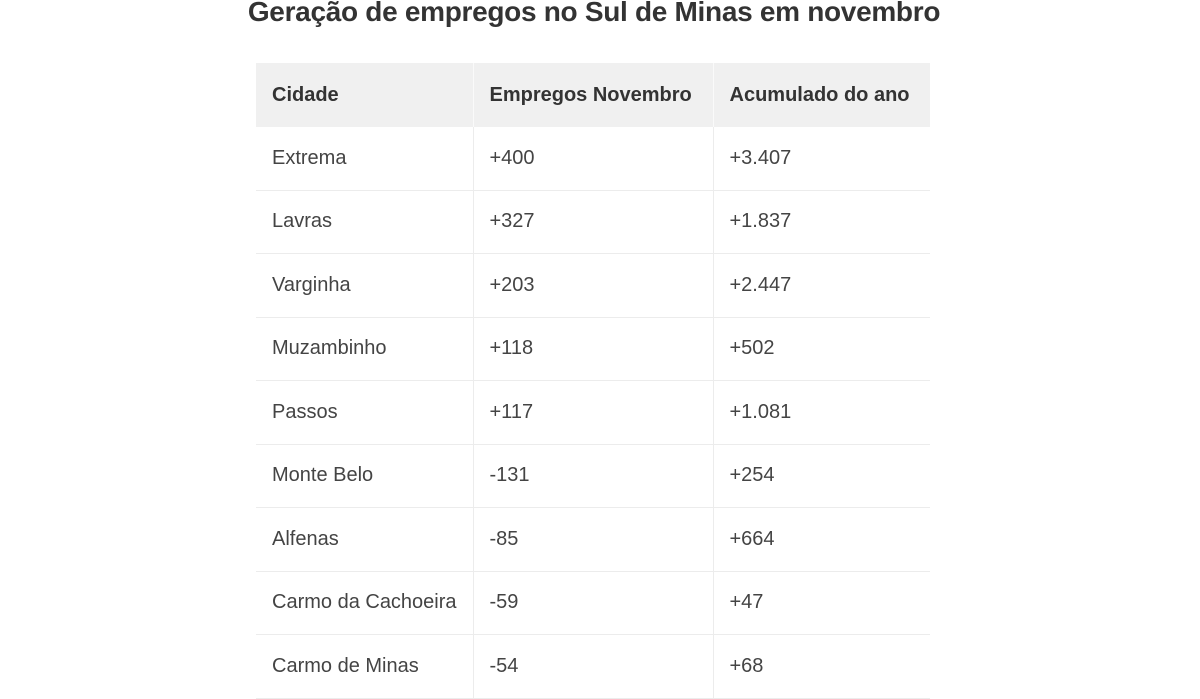  What do you see at coordinates (365, 285) in the screenshot?
I see `cell-cidade: Varginha` at bounding box center [365, 285].